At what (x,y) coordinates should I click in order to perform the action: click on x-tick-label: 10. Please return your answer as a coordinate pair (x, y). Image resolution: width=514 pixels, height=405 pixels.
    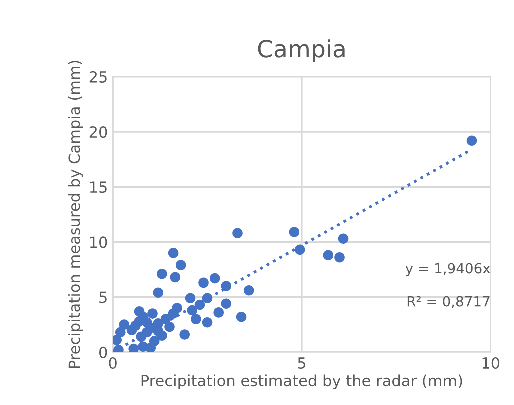
    Looking at the image, I should click on (491, 363).